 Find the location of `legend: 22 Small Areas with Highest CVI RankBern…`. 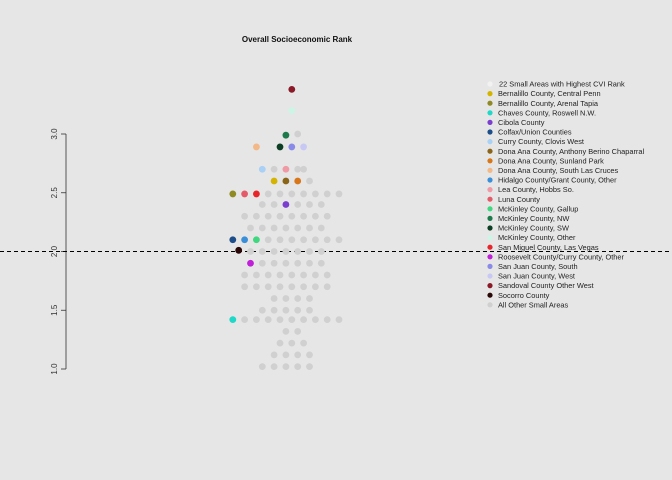

legend: 22 Small Areas with Highest CVI RankBern… is located at coordinates (565, 194).